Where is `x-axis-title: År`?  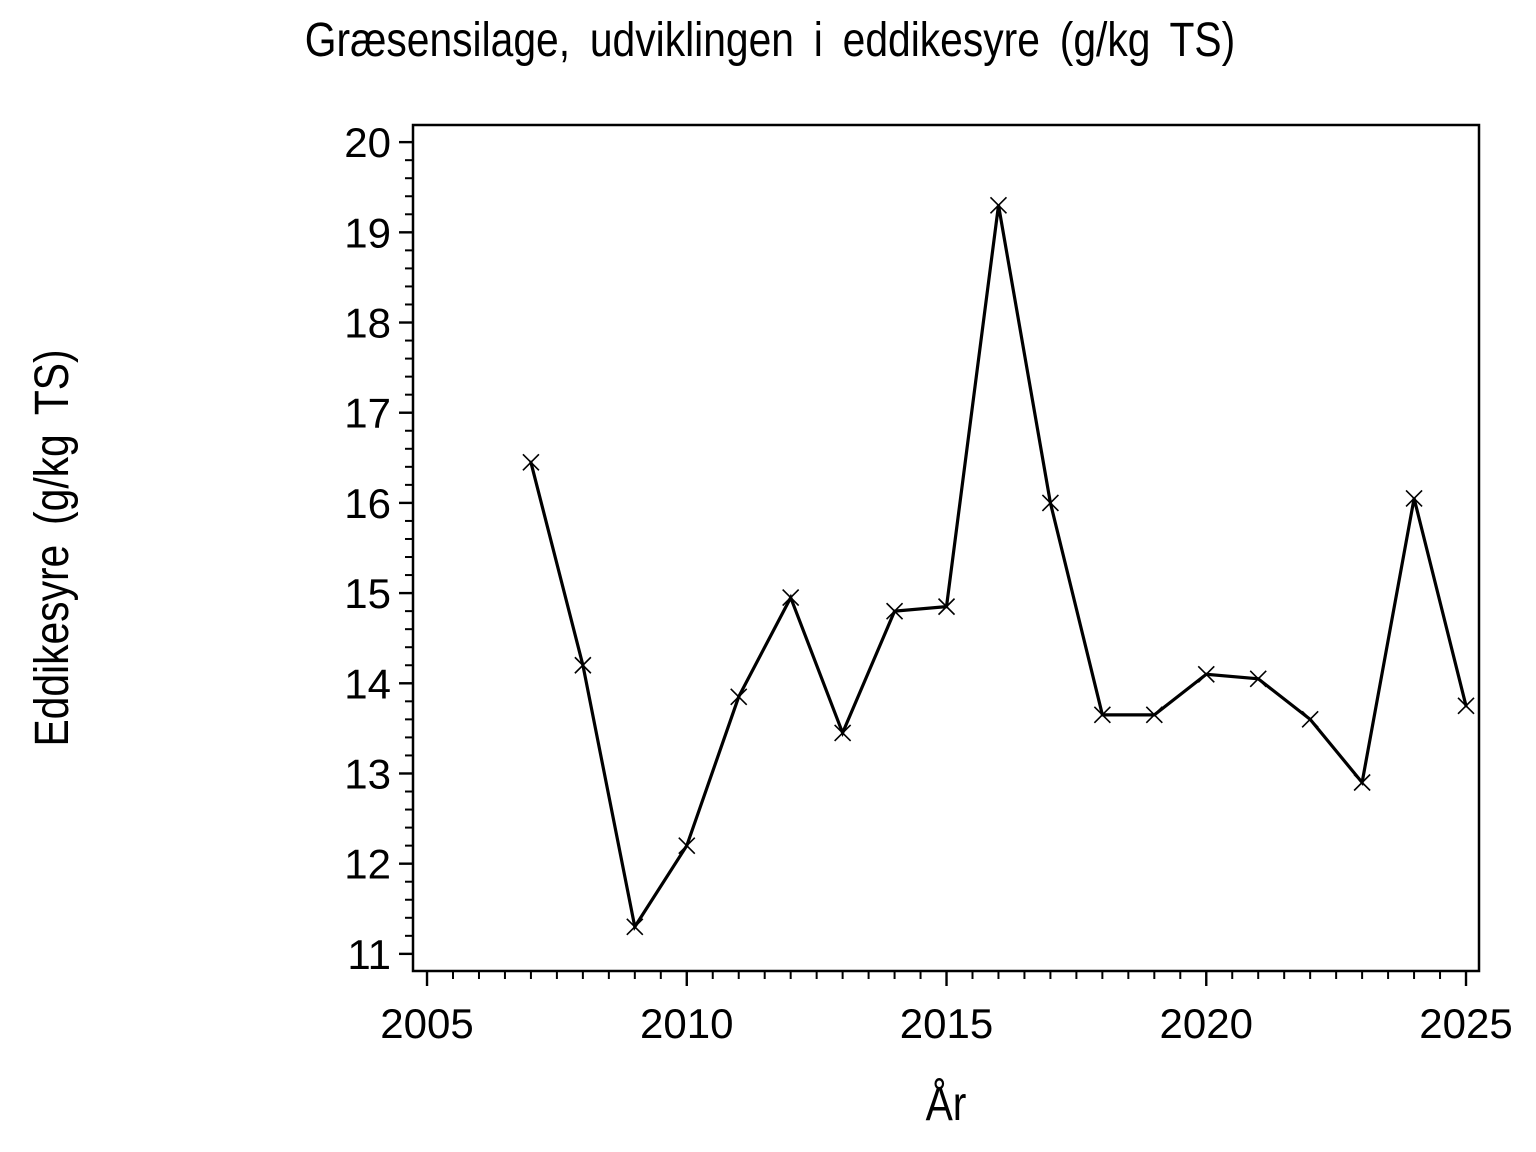
x-axis-title: År is located at coordinates (946, 1104).